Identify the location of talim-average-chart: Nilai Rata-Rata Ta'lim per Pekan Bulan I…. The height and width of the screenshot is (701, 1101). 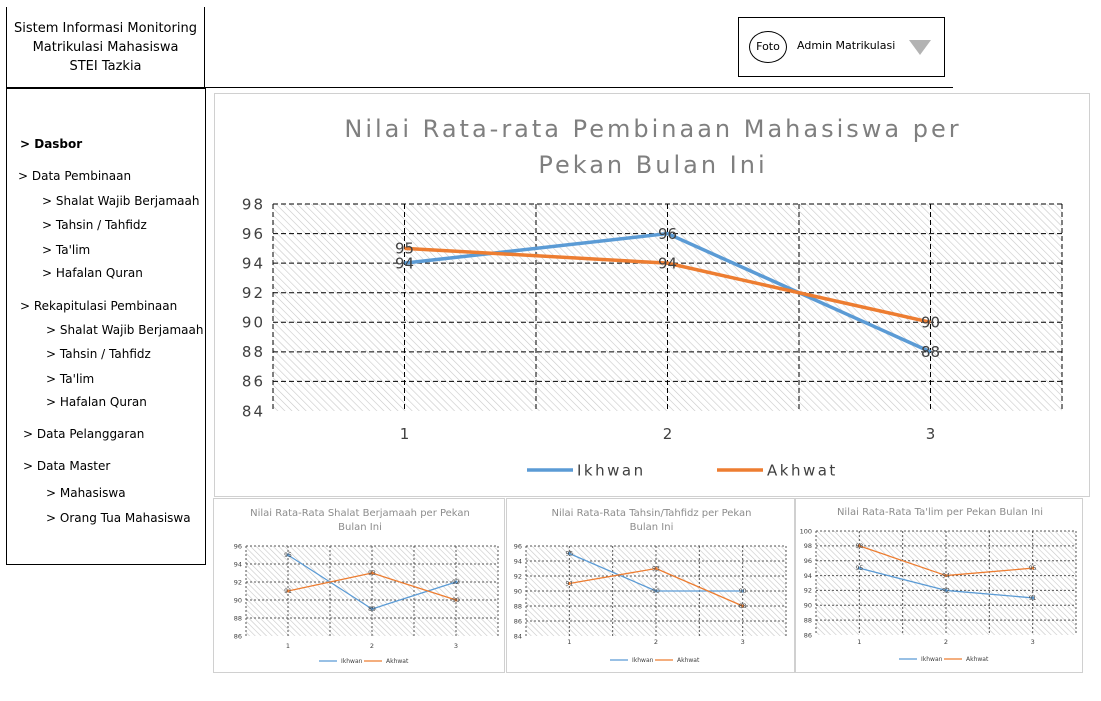
(938, 585).